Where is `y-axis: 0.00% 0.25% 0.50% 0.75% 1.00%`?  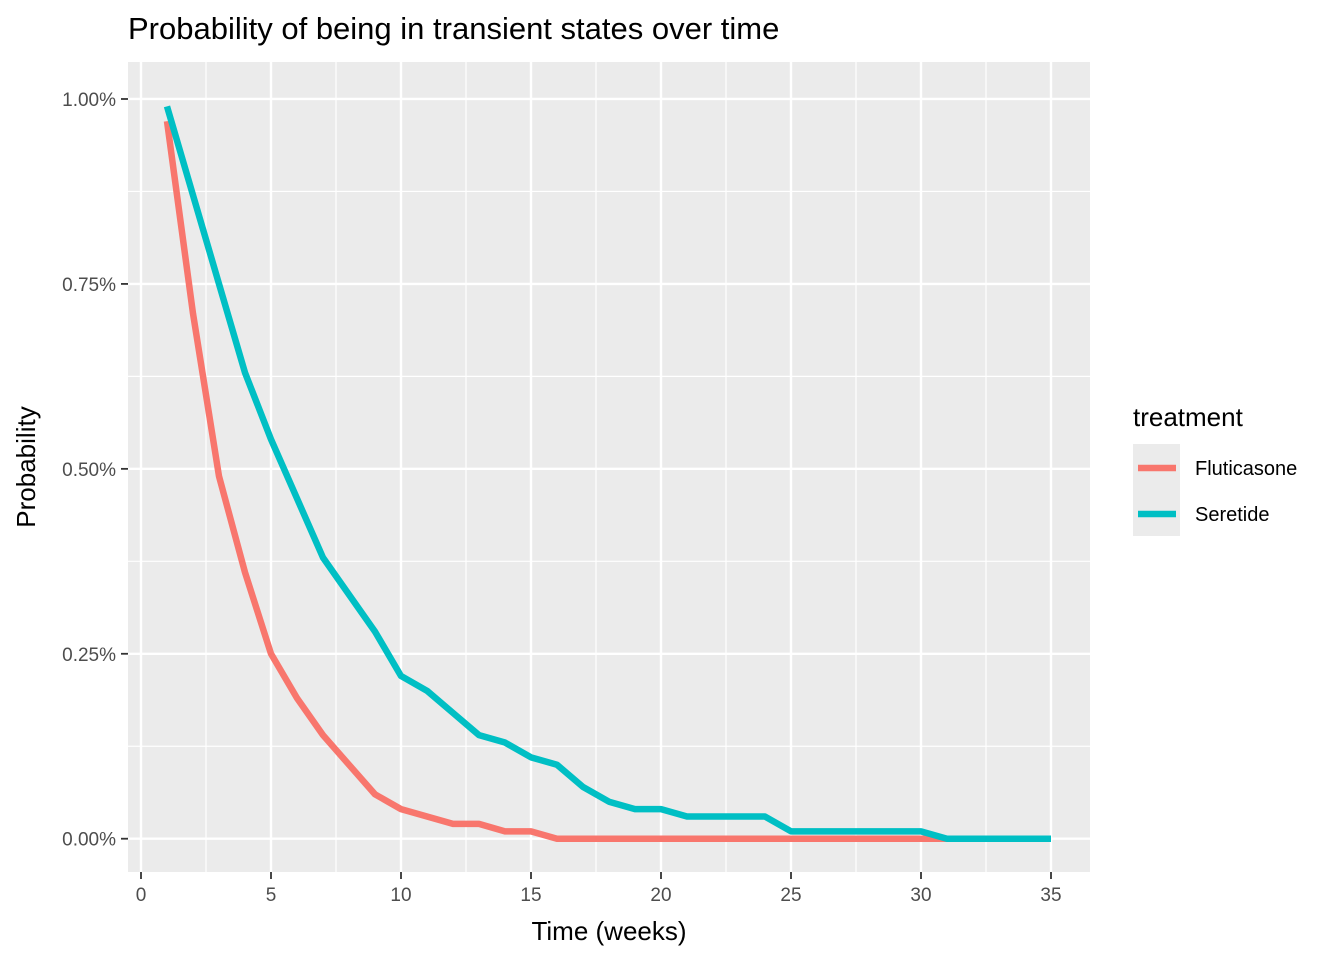 y-axis: 0.00% 0.25% 0.50% 0.75% 1.00% is located at coordinates (95, 470).